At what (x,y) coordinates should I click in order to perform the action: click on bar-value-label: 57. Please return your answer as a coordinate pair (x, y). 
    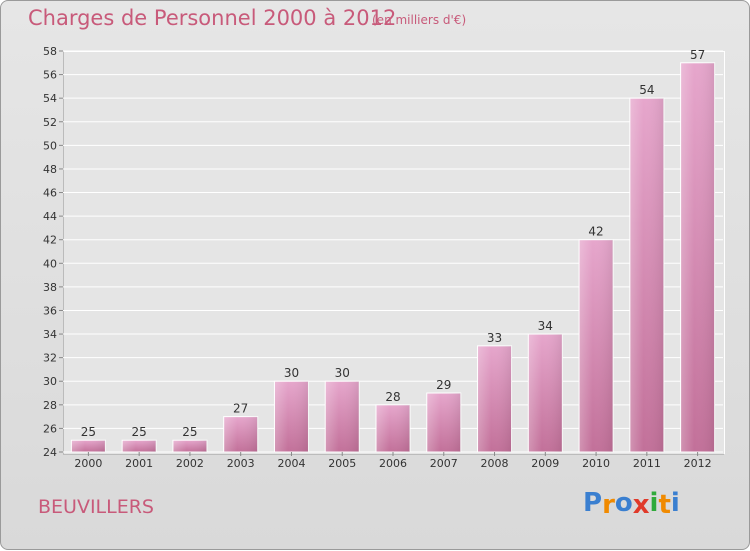
    Looking at the image, I should click on (697, 55).